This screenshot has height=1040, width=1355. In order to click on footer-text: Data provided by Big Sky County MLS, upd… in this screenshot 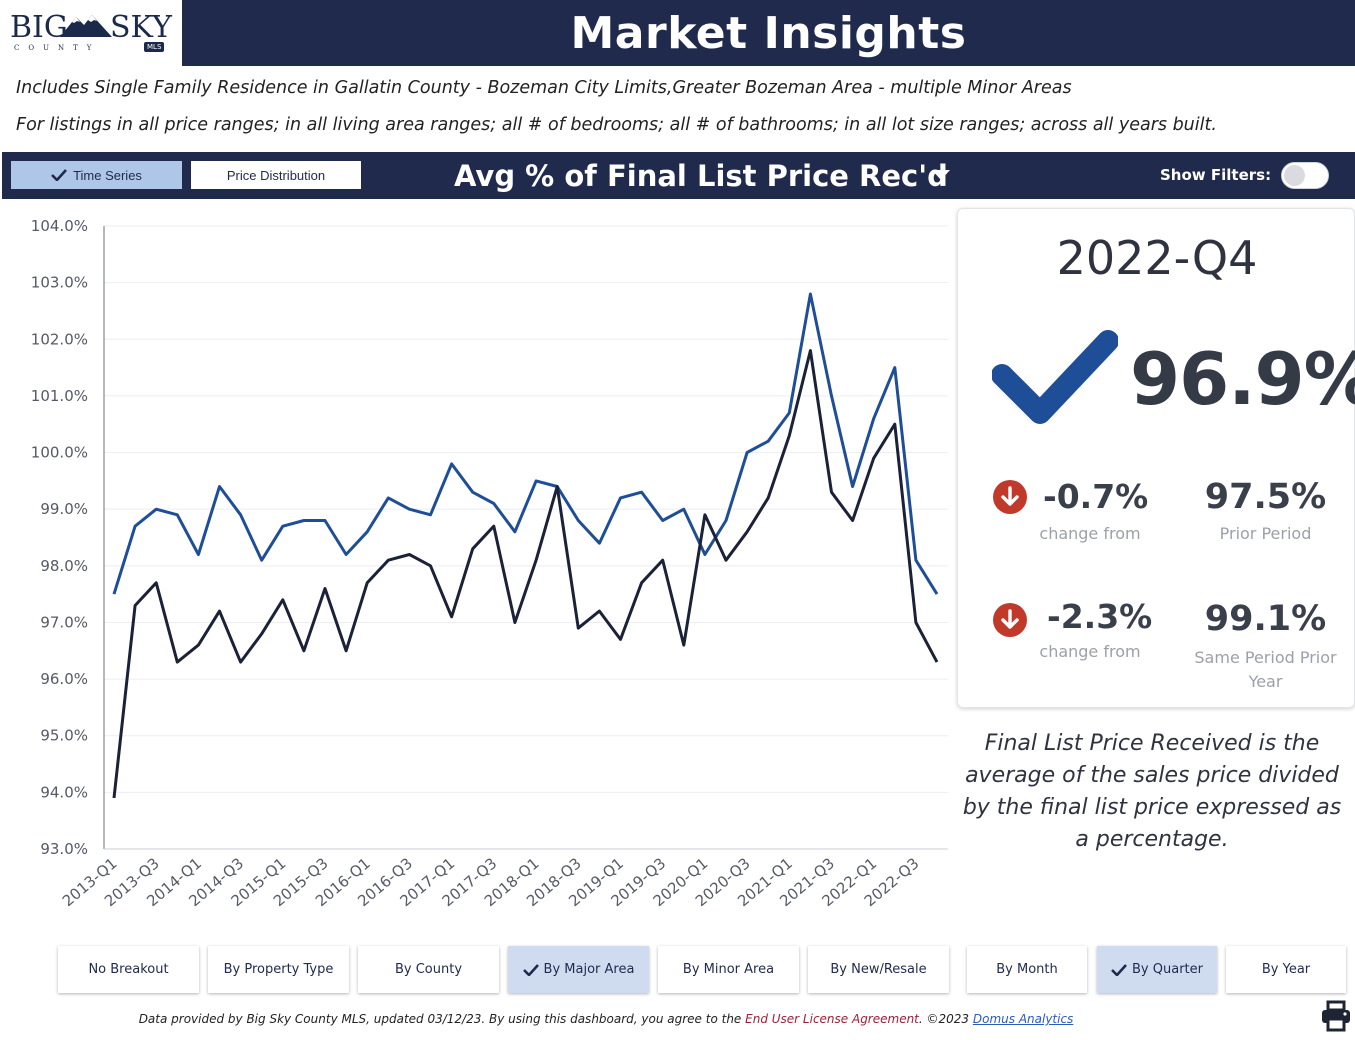, I will do `click(442, 1019)`.